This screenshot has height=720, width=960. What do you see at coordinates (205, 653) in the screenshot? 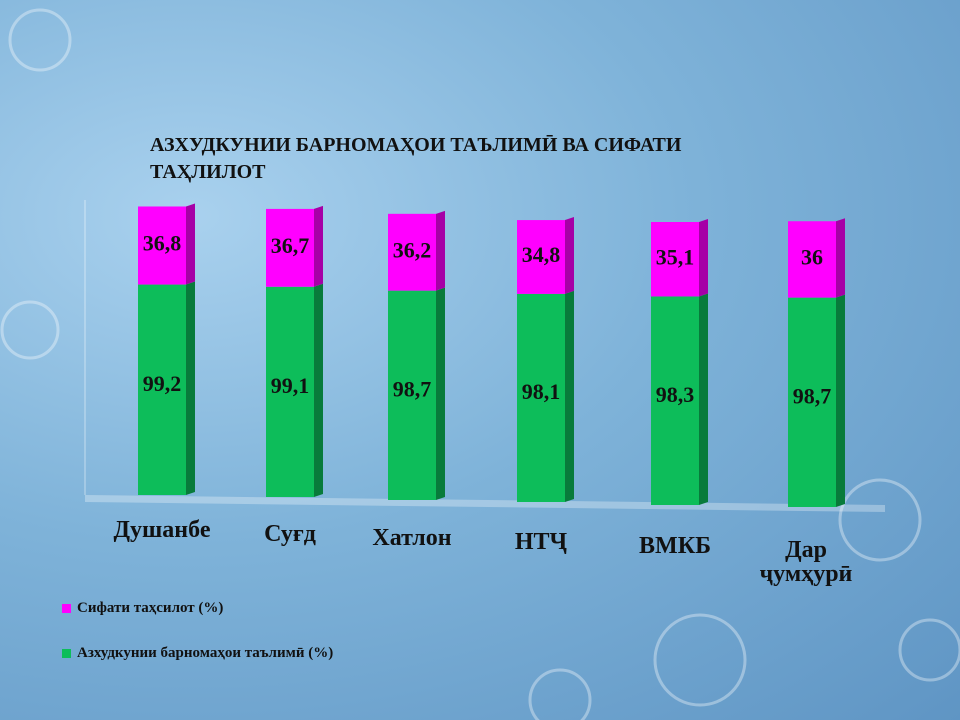
I see `legend-label: Азхудкунии барномаҳои таълимӣ (%)` at bounding box center [205, 653].